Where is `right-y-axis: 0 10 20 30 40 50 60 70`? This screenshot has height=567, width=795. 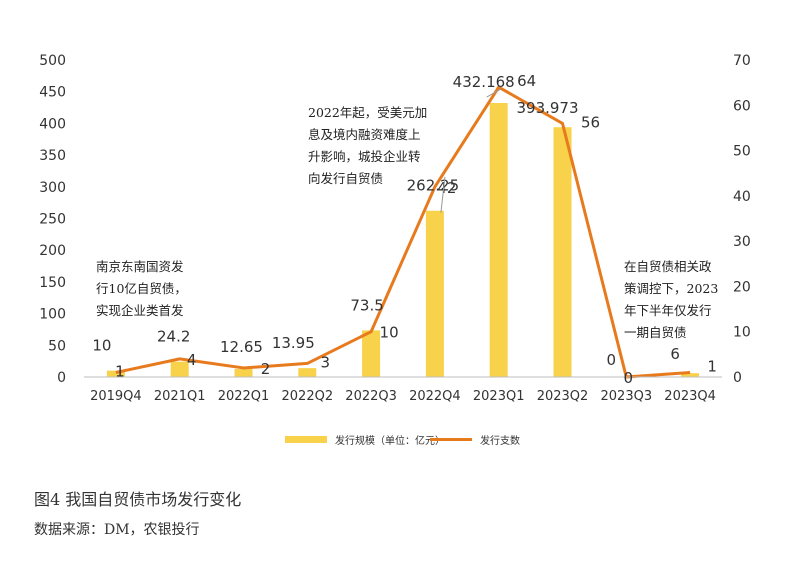
right-y-axis: 0 10 20 30 40 50 60 70 is located at coordinates (742, 219).